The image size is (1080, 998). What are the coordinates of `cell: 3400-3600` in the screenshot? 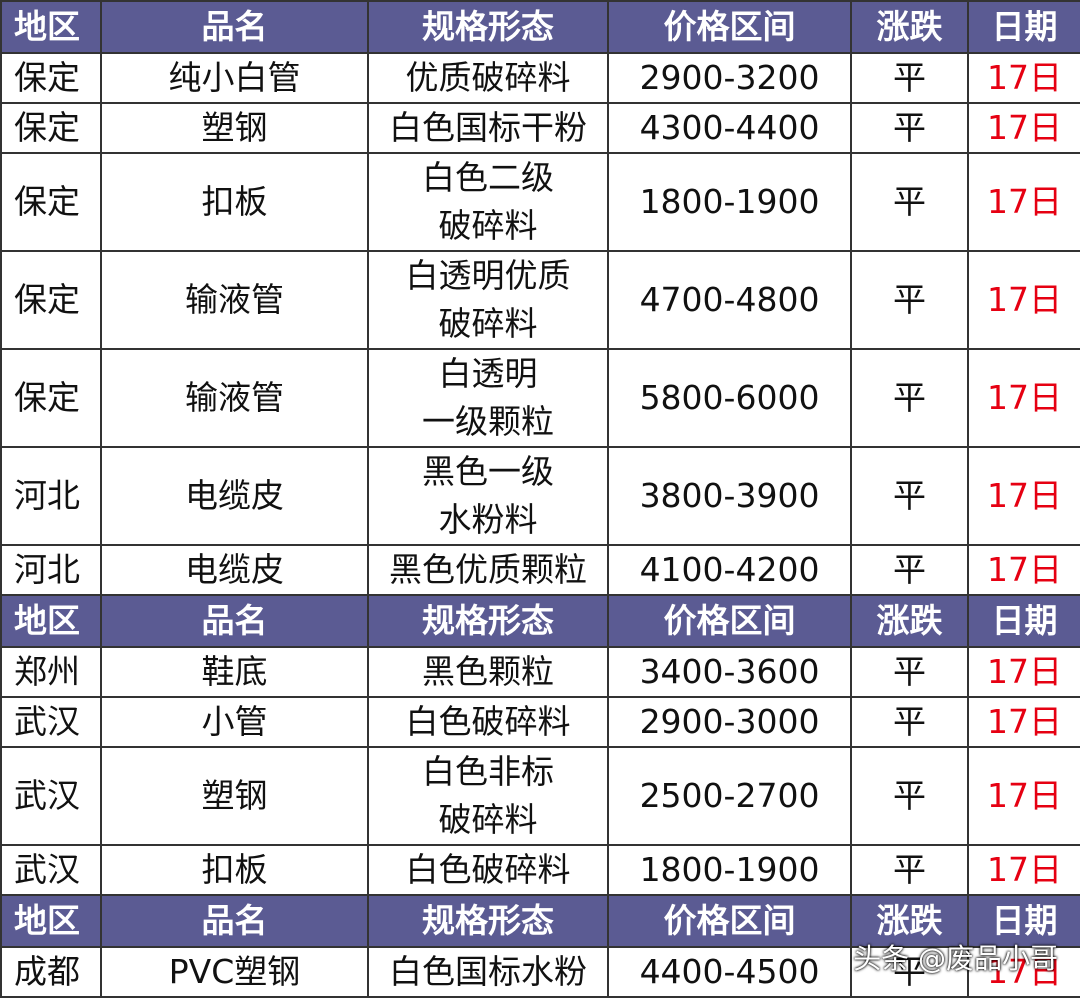 It's located at (729, 672).